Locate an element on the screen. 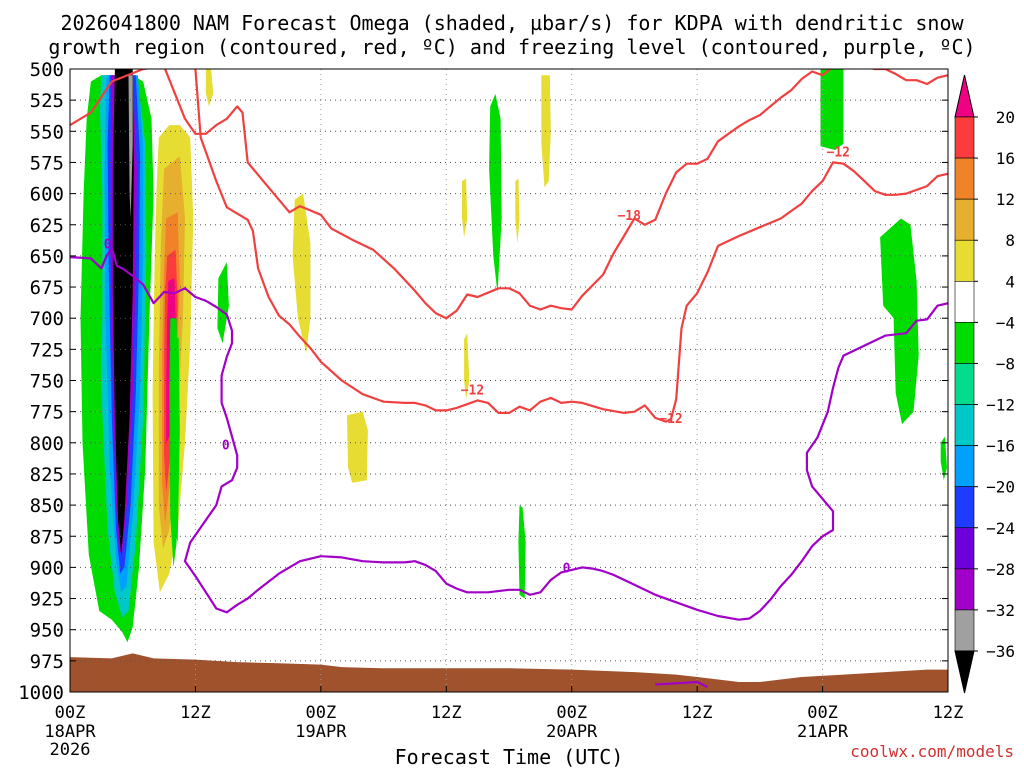  credit-text: coolwx.com/models is located at coordinates (932, 751).